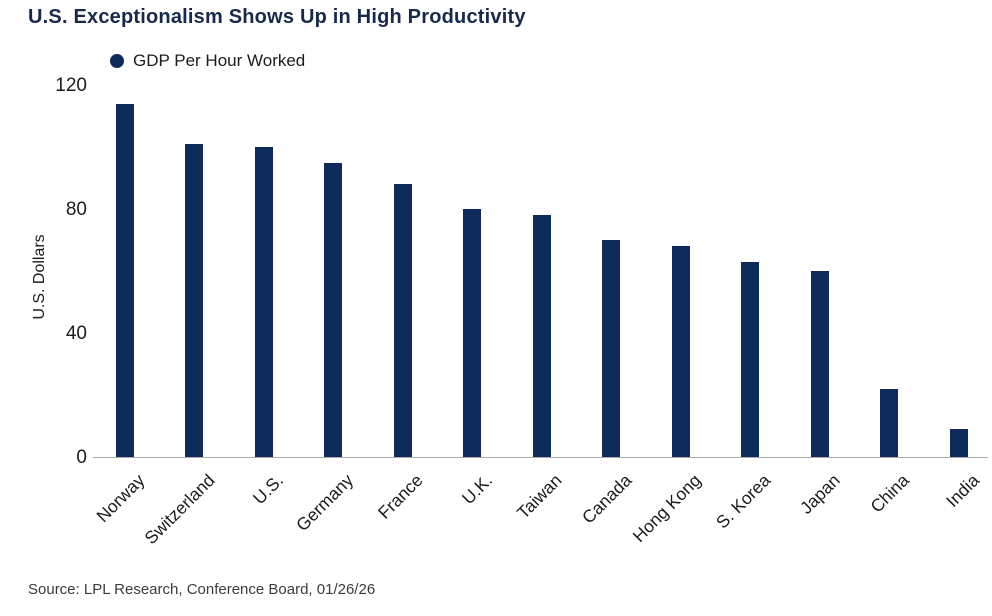 This screenshot has height=616, width=992. Describe the element at coordinates (124, 280) in the screenshot. I see `bar-norway` at that location.